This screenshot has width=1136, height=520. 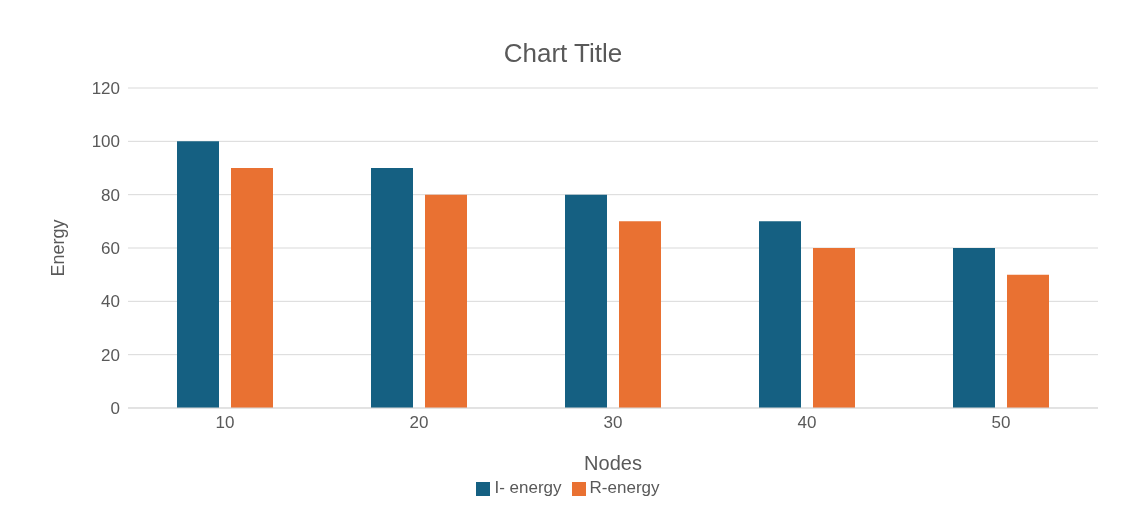 I want to click on y-tick-label: 80, so click(x=110, y=195).